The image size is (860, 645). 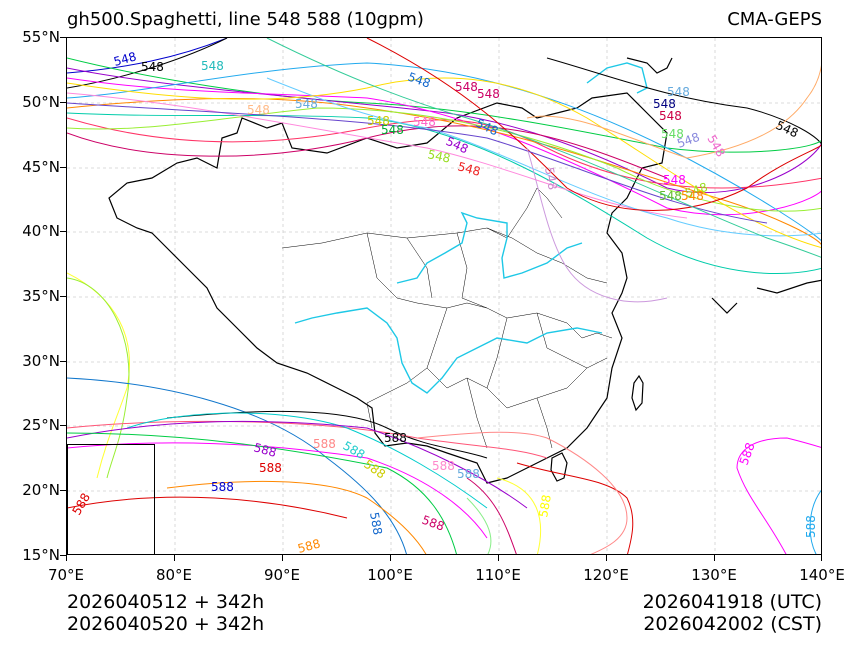 I want to click on south-china-sea-inset, so click(x=111, y=499).